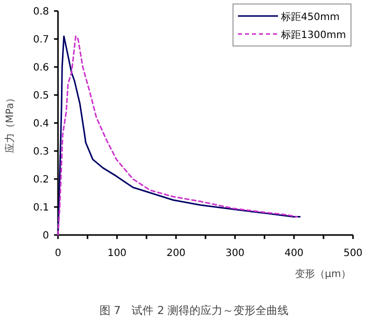  Describe the element at coordinates (41, 40) in the screenshot. I see `y-tick-label: 0.7` at that location.